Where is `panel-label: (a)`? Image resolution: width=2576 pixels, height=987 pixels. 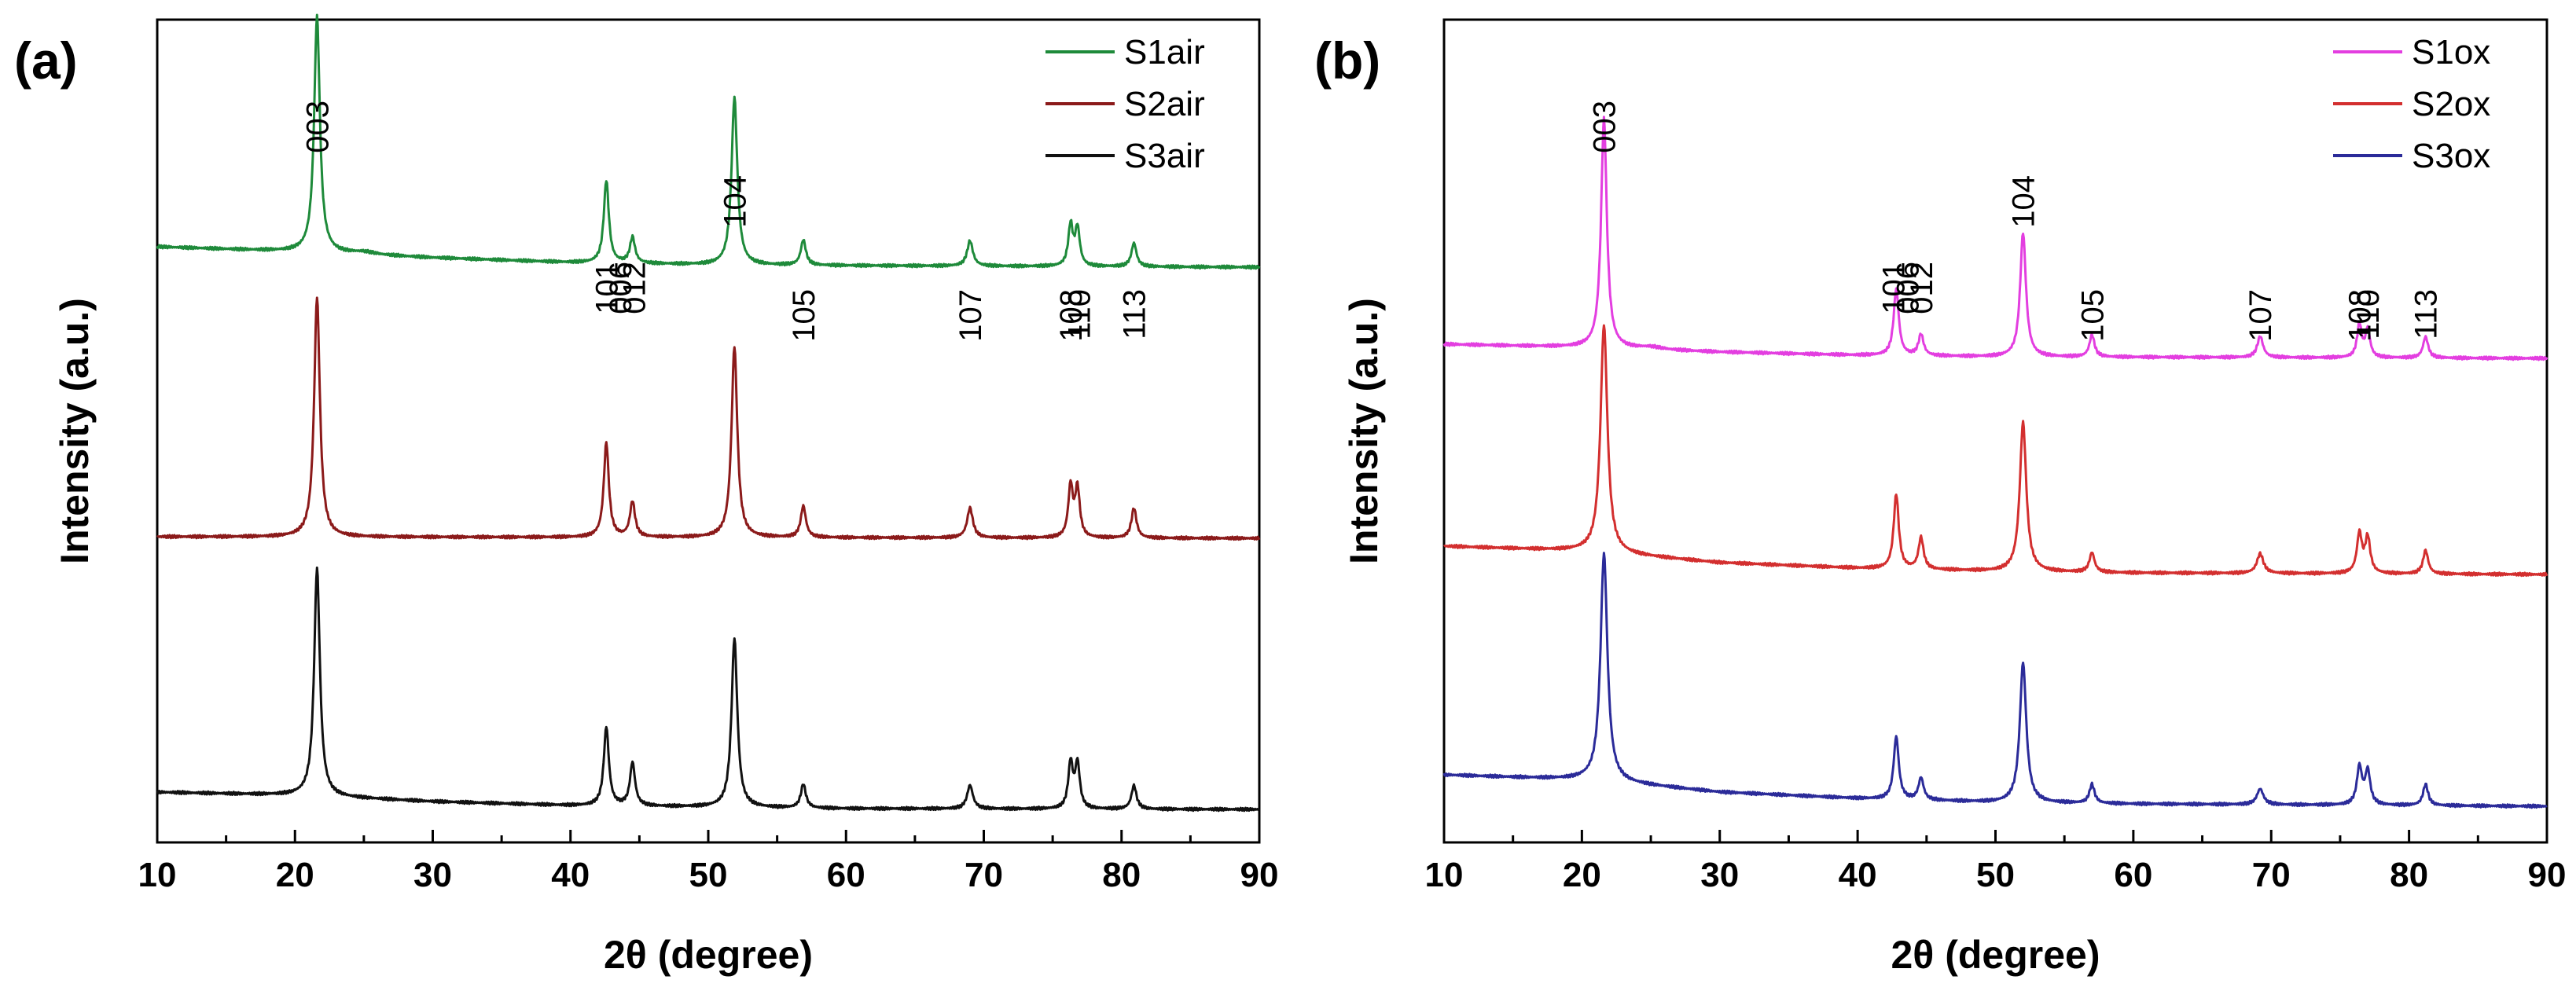
panel-label: (a) is located at coordinates (46, 61).